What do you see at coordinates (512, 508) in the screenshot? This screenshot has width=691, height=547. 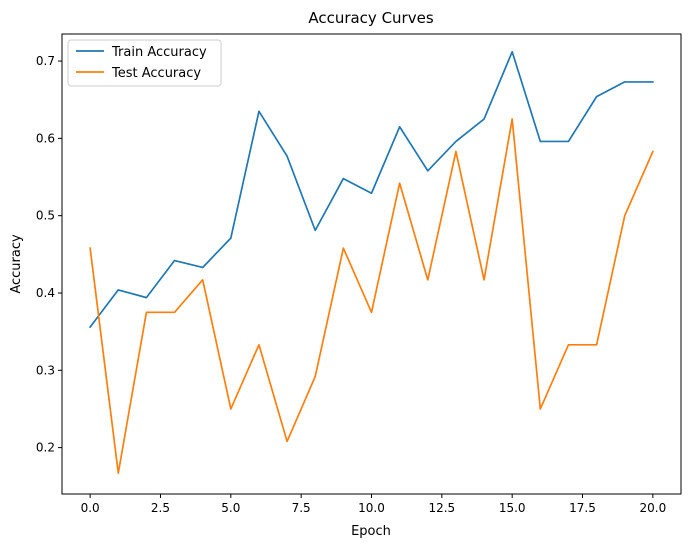 I see `x-tick-label: 15.0` at bounding box center [512, 508].